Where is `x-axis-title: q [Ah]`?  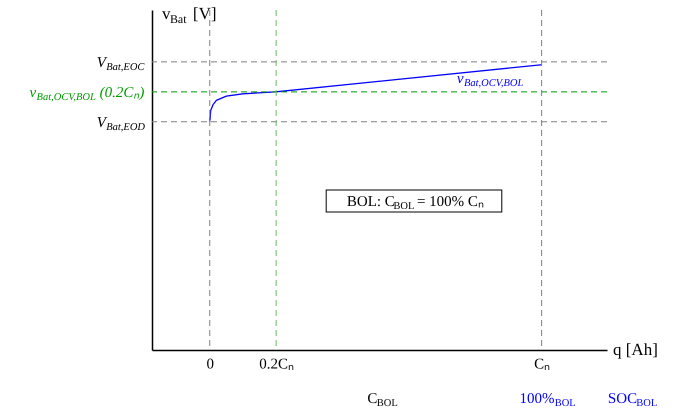 x-axis-title: q [Ah] is located at coordinates (635, 349).